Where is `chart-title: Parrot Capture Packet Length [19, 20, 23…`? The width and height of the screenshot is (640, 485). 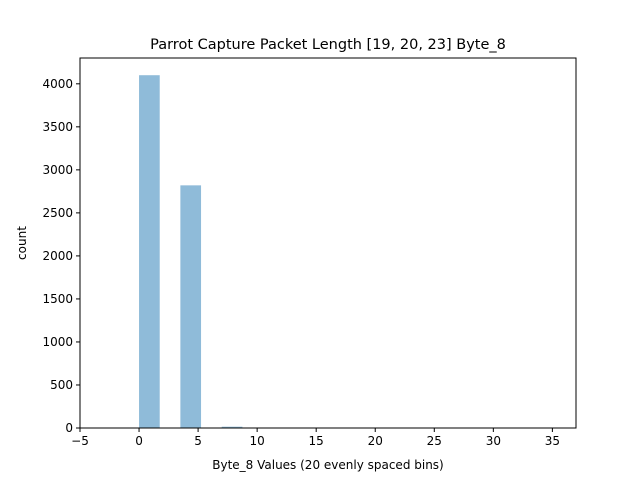 chart-title: Parrot Capture Packet Length [19, 20, 23… is located at coordinates (328, 45).